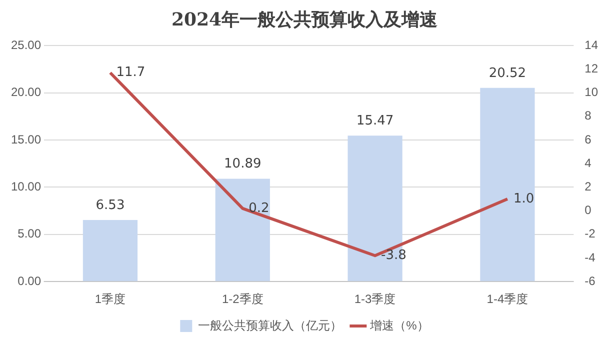 The width and height of the screenshot is (609, 346). Describe the element at coordinates (393, 256) in the screenshot. I see `data-label: -3.8` at that location.